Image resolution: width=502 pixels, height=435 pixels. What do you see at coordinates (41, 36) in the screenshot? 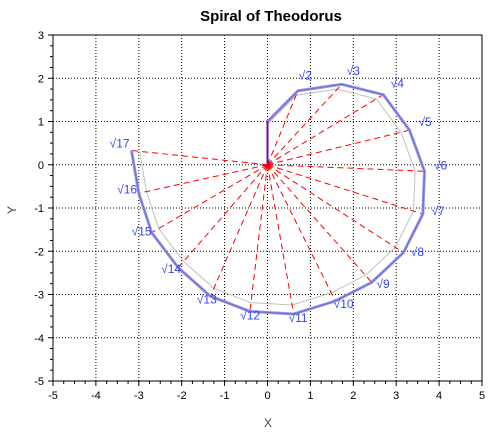
I see `y-tick-label: 3` at bounding box center [41, 36].